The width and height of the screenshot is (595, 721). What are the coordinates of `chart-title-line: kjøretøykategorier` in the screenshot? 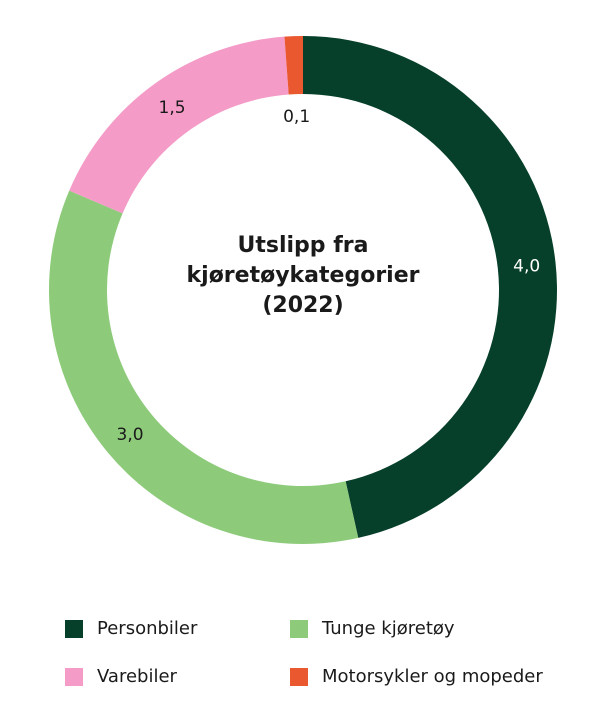 It's located at (303, 275).